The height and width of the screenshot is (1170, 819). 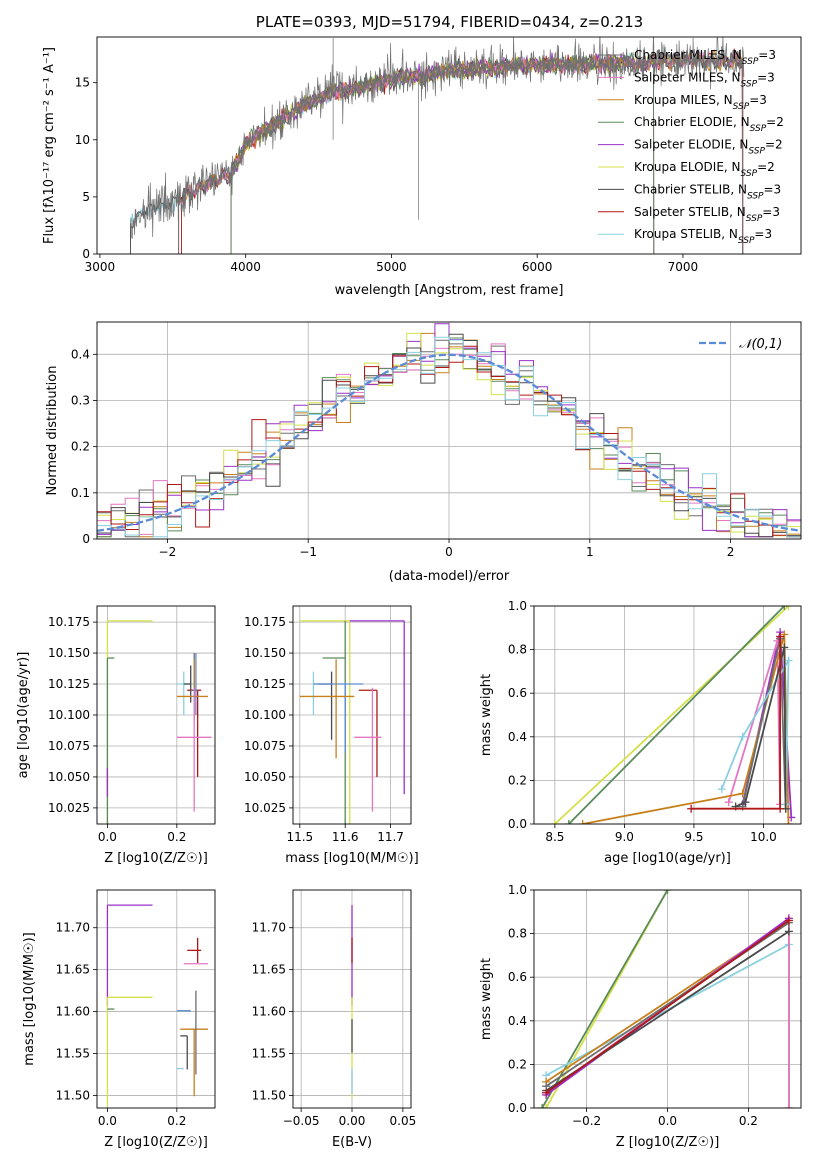 What do you see at coordinates (69, 653) in the screenshot?
I see `y-tick-label: 10.150` at bounding box center [69, 653].